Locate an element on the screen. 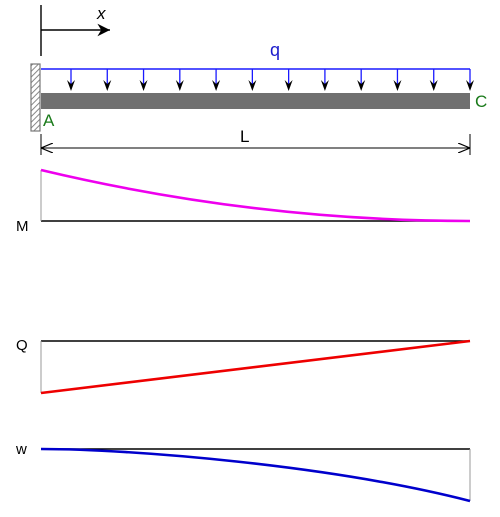 The image size is (500, 517). length-label: L is located at coordinates (244, 136).